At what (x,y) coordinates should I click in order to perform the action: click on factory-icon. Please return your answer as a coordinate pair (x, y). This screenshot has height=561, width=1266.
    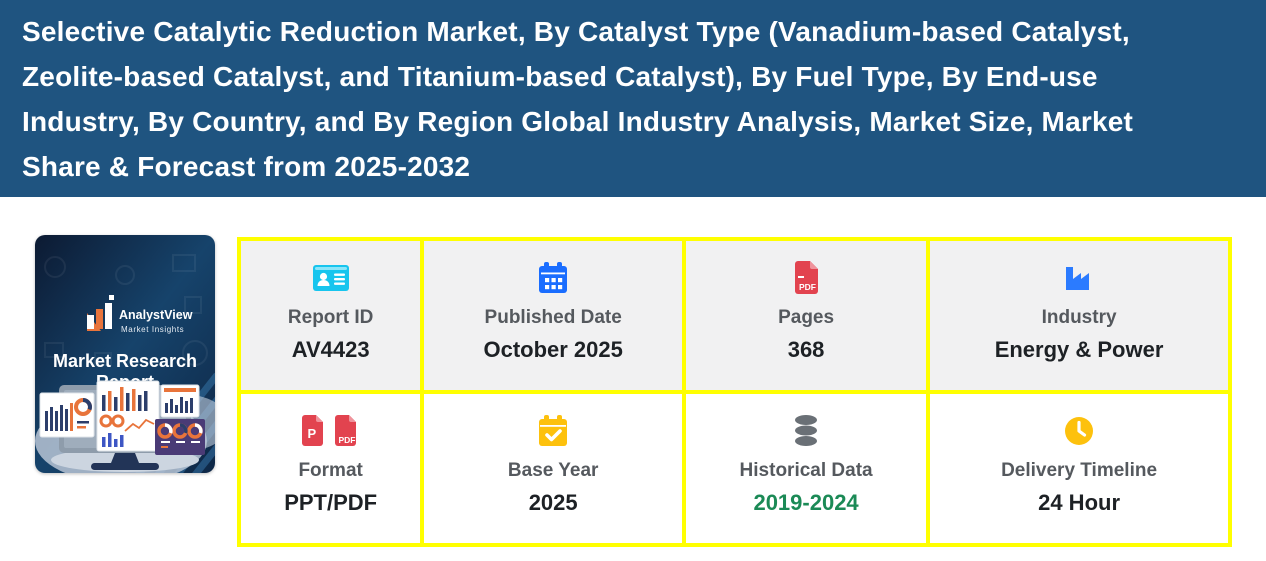
    Looking at the image, I should click on (1079, 278).